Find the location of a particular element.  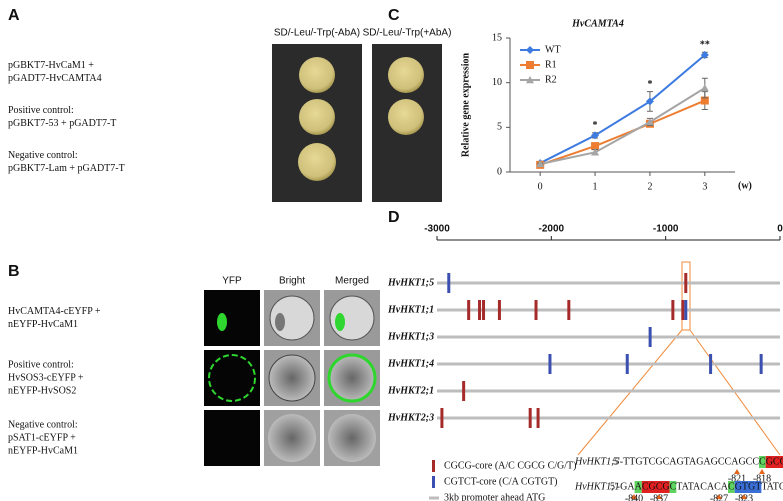

row-label: HvSOS3-cEYFP + is located at coordinates (46, 377).